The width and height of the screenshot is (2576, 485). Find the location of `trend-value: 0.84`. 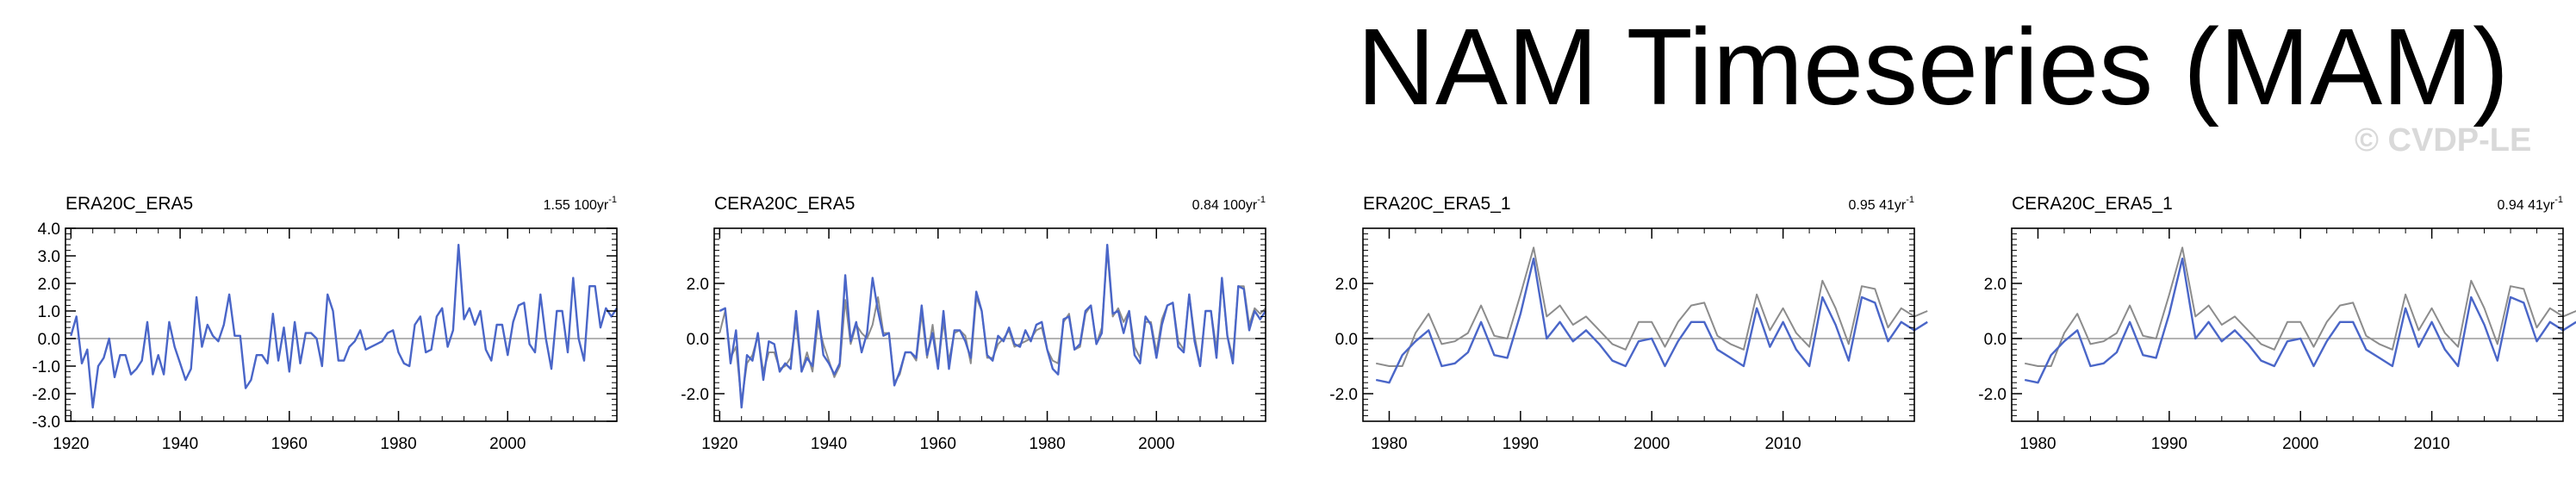

trend-value: 0.84 is located at coordinates (1206, 206).